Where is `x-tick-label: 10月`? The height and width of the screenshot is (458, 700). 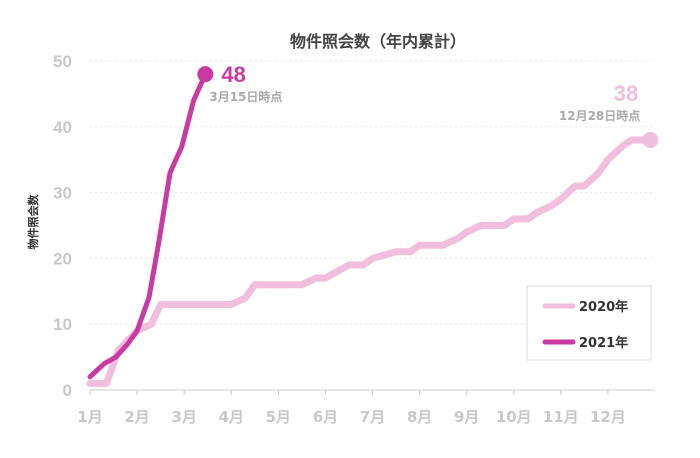 x-tick-label: 10月 is located at coordinates (514, 417).